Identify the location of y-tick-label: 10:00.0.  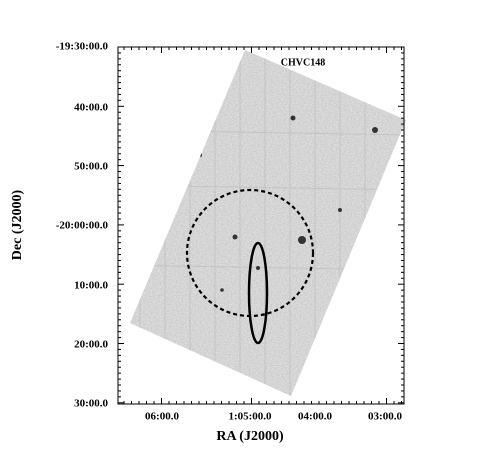
(91, 286).